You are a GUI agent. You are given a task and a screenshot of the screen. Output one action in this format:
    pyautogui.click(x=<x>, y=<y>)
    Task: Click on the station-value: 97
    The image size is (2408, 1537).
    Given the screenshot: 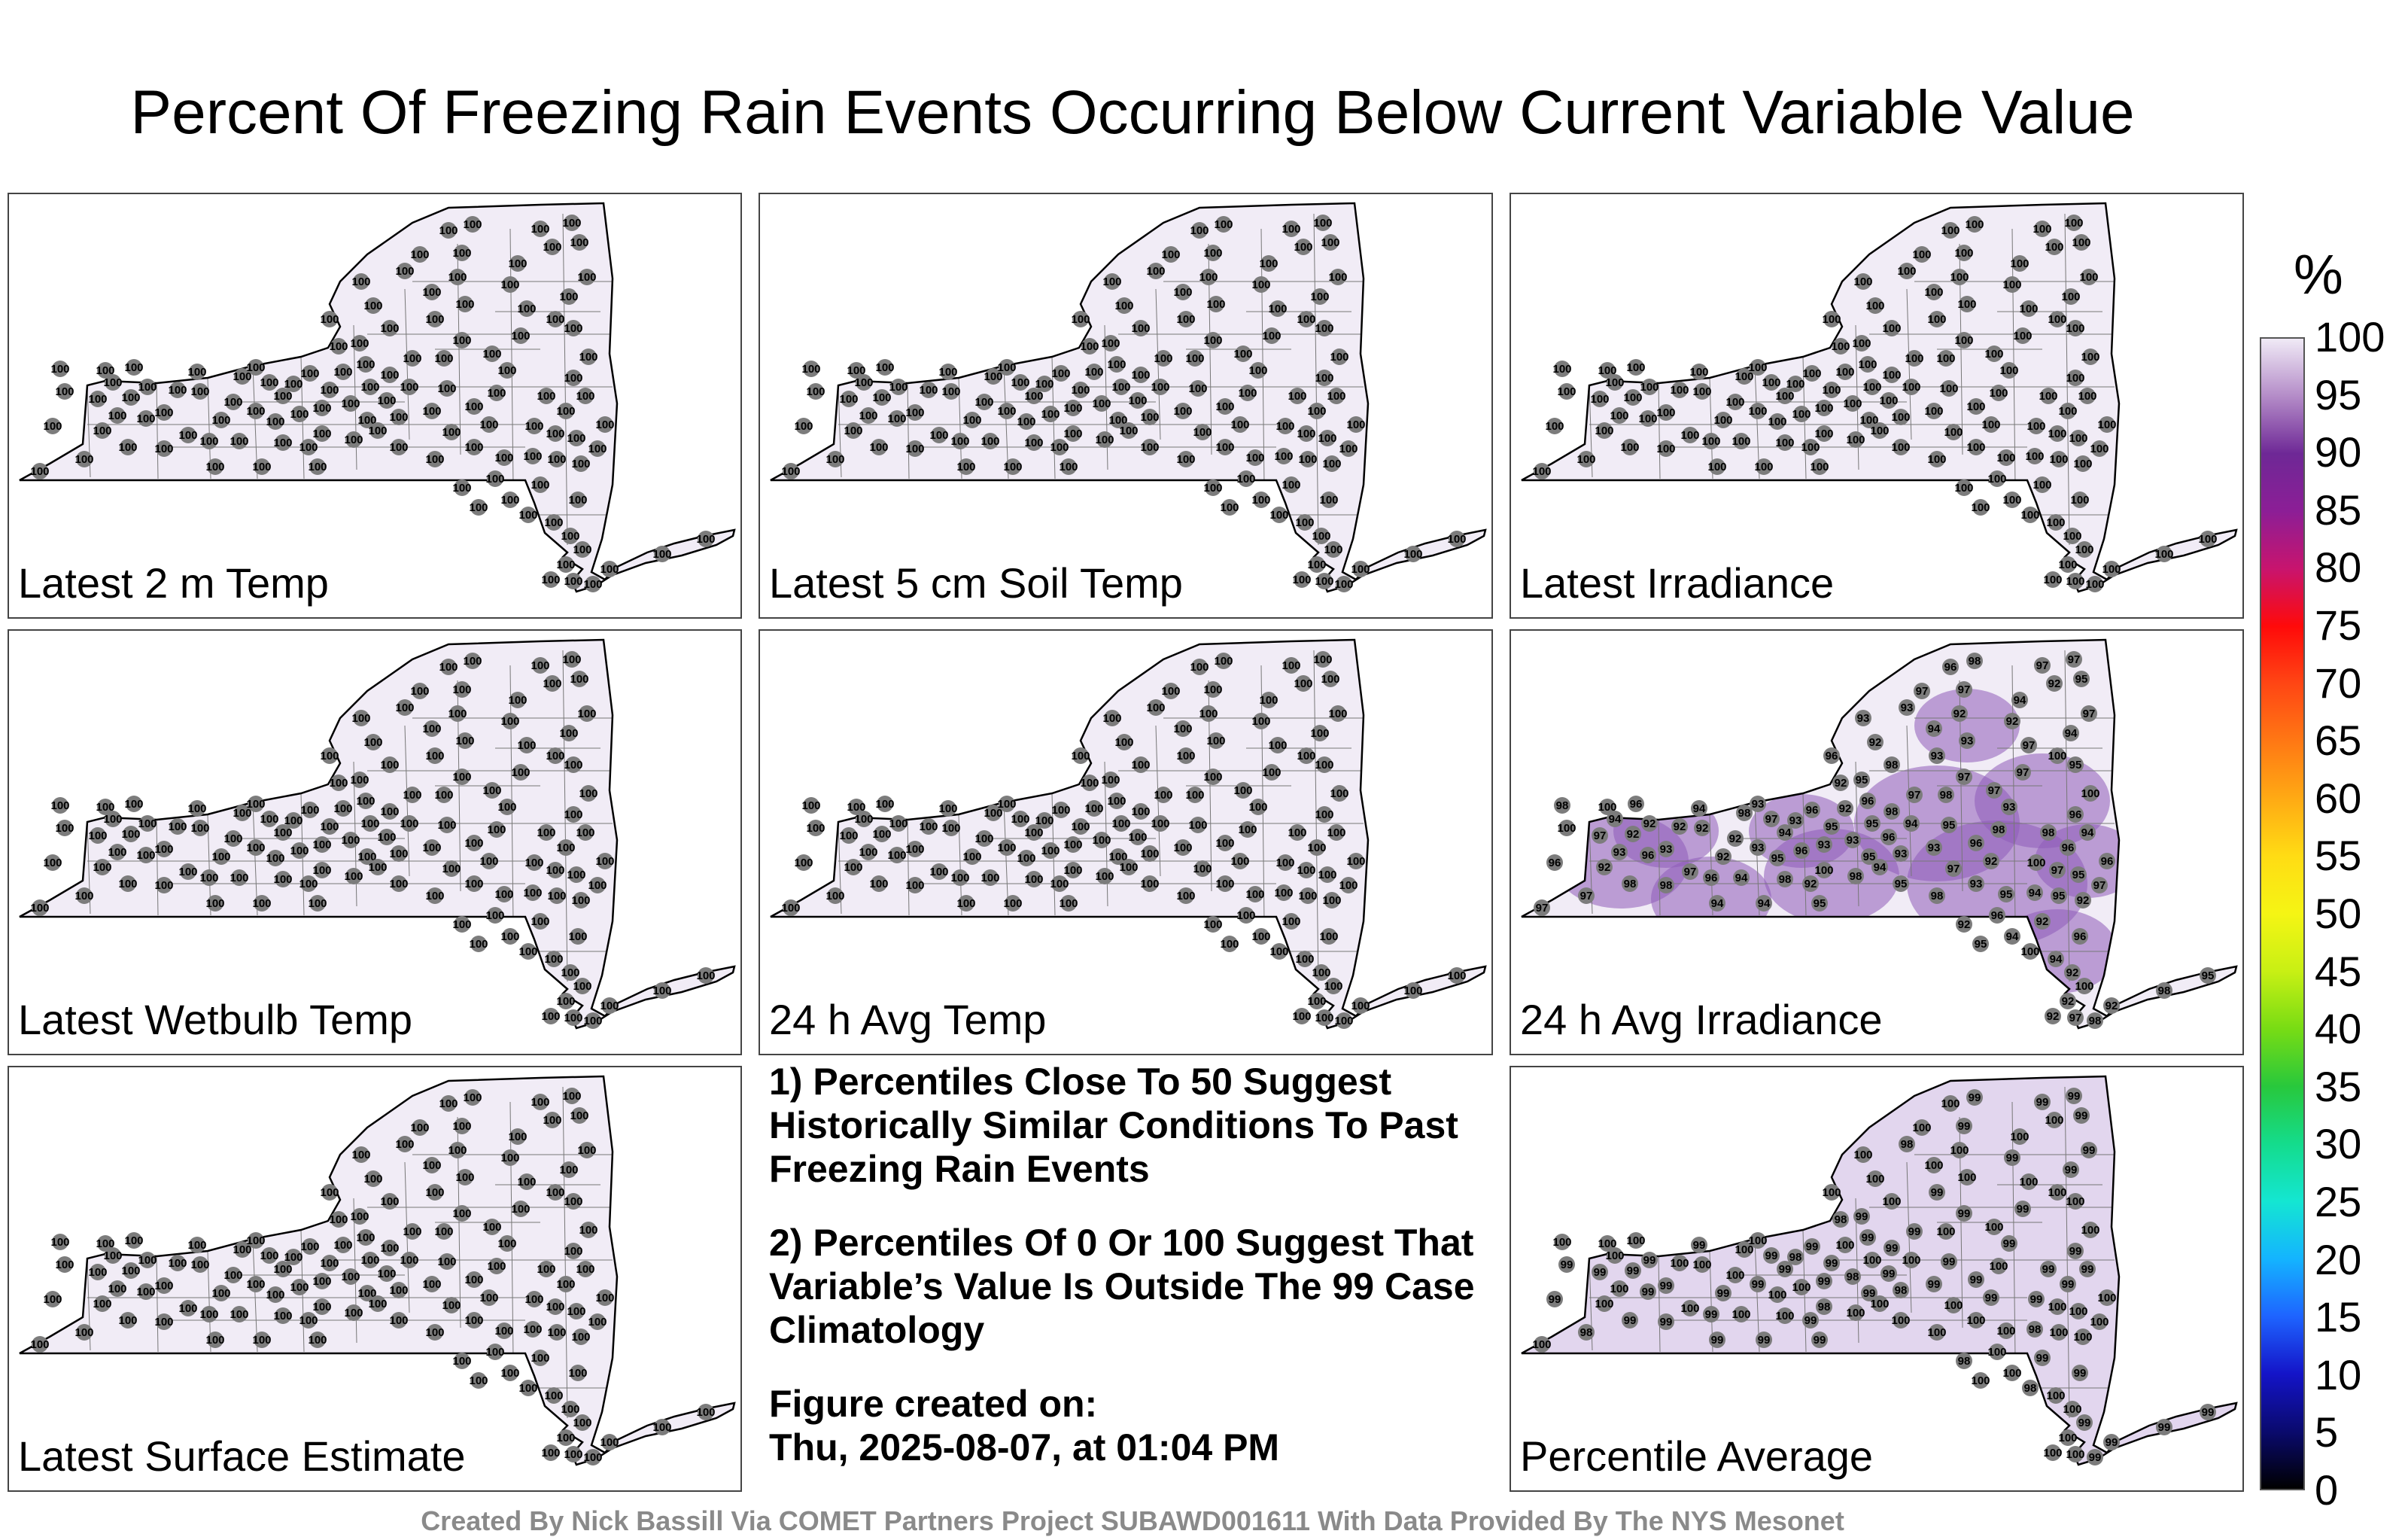 What is the action you would take?
    pyautogui.click(x=1586, y=896)
    